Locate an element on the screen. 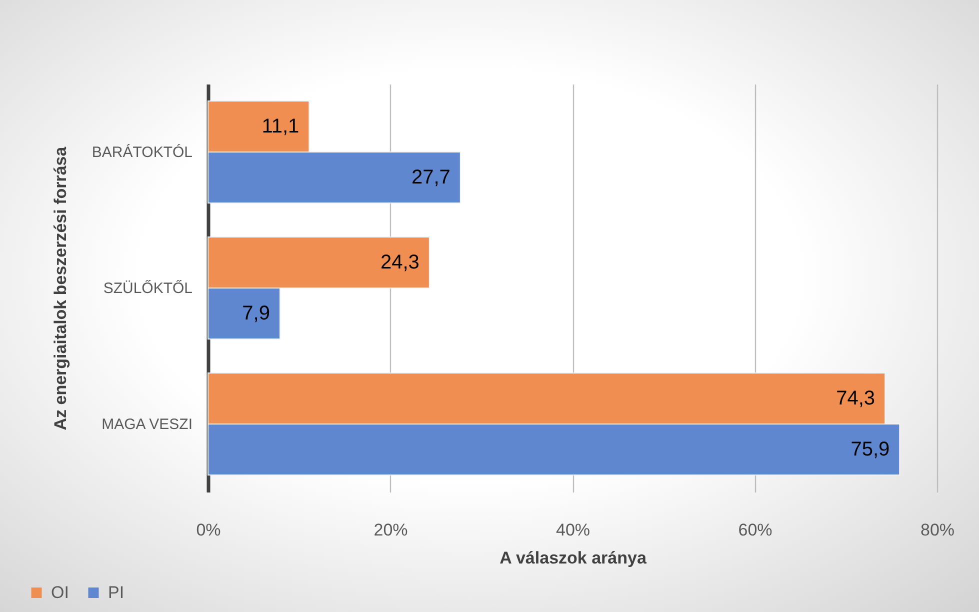 The image size is (979, 612). data-label: 11,1 is located at coordinates (281, 127).